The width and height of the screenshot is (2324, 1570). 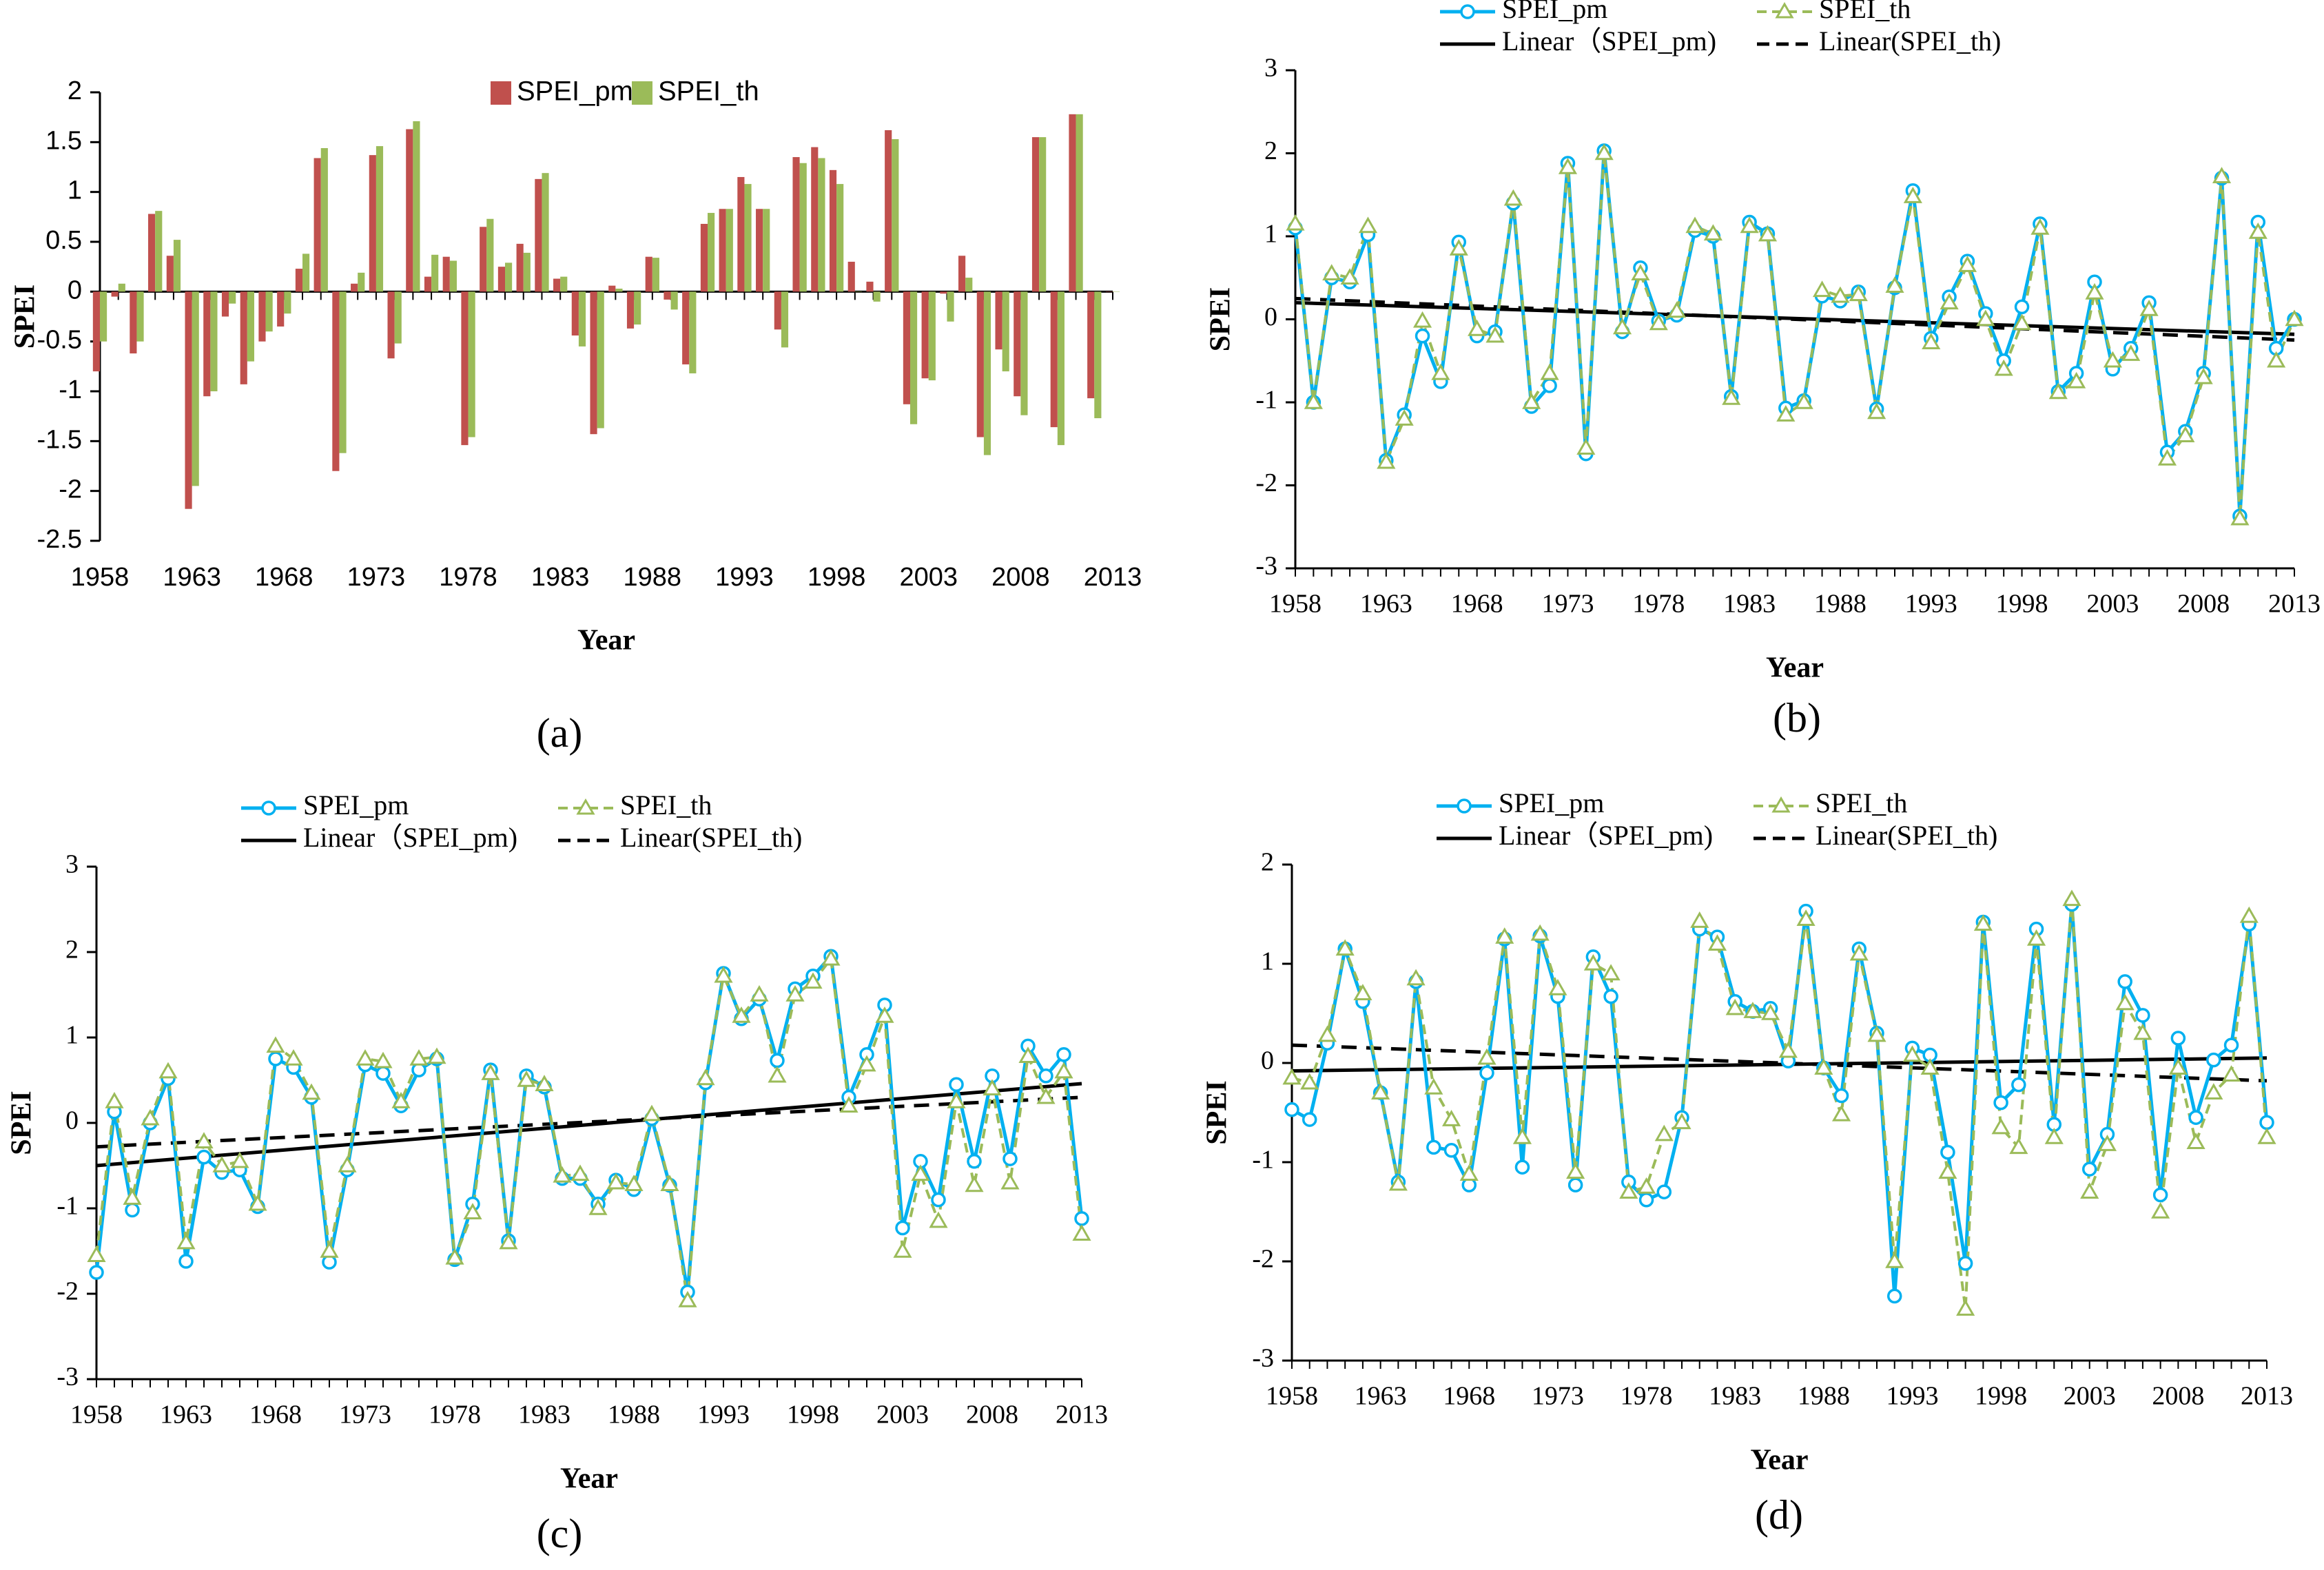 What do you see at coordinates (1267, 961) in the screenshot?
I see `y-tick-label: 1` at bounding box center [1267, 961].